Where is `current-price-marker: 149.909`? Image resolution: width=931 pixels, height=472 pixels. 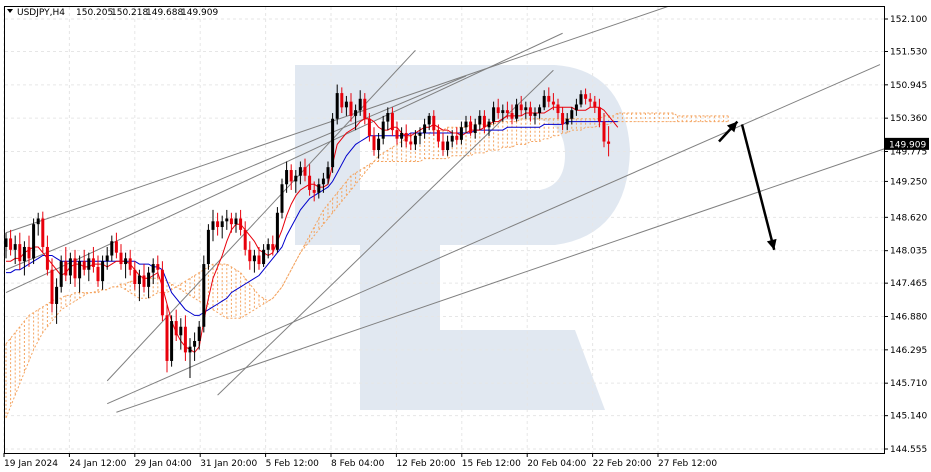 current-price-marker: 149.909 is located at coordinates (907, 143).